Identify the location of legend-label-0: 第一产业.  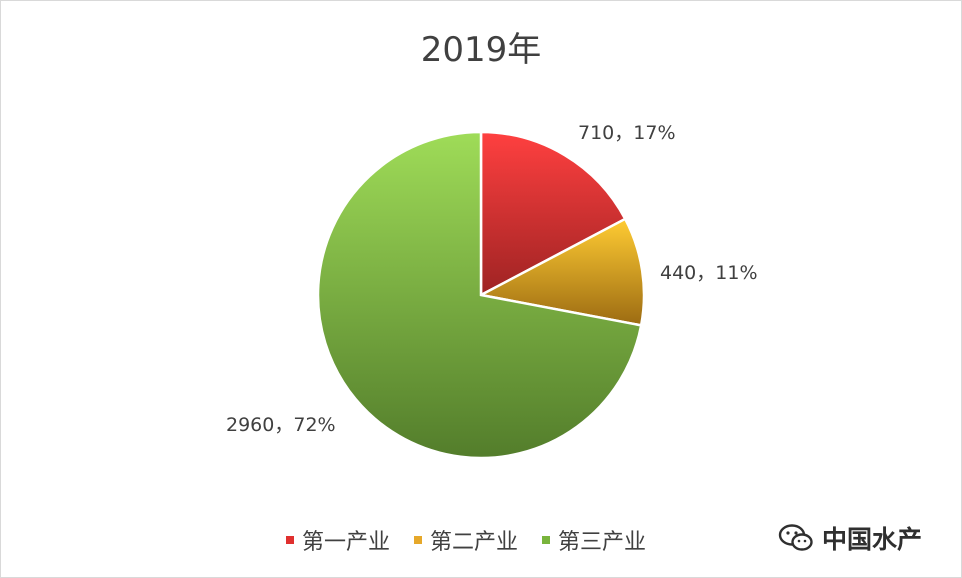
(346, 542).